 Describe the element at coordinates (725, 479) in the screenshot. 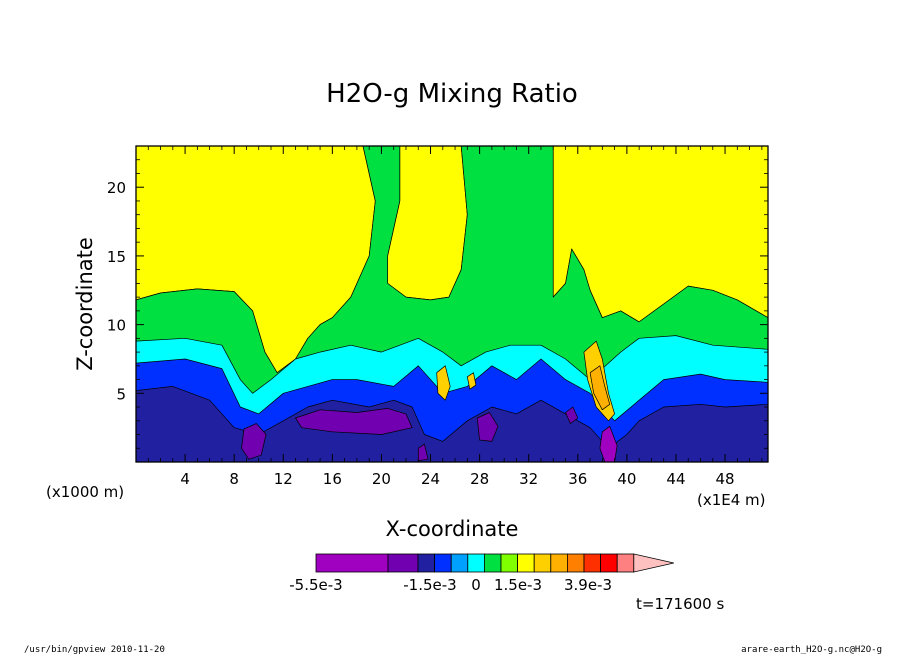

I see `x-tick-label: 48` at that location.